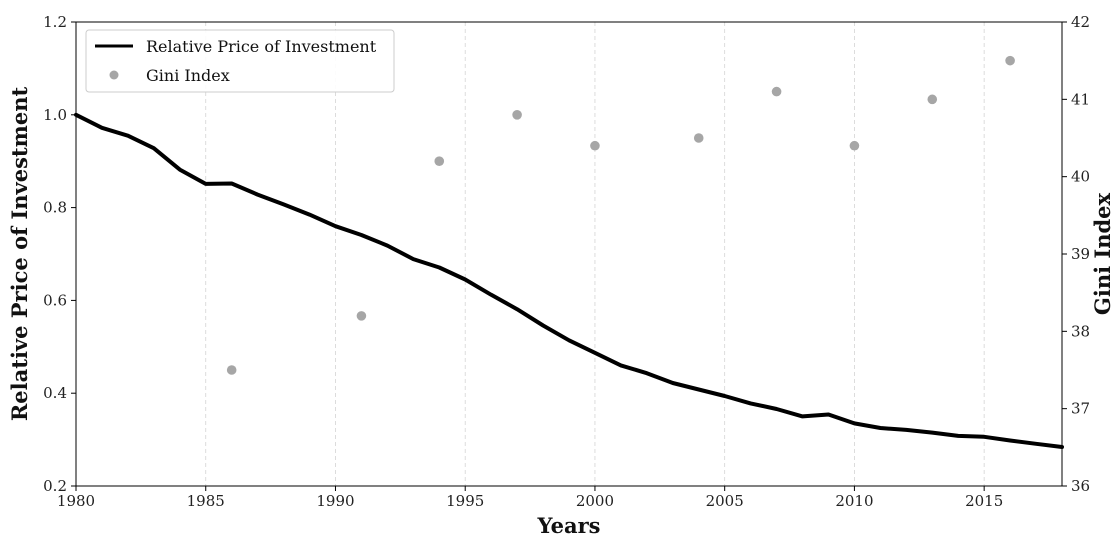  I want to click on x-tick-label: 2005, so click(725, 501).